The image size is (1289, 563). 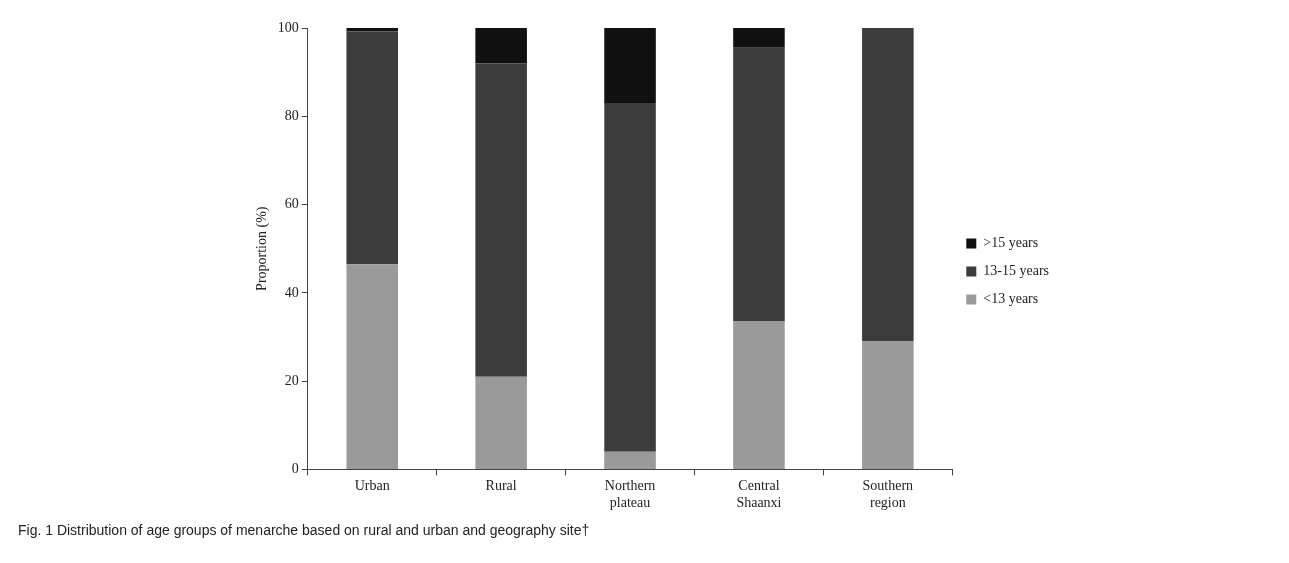 I want to click on legend-label: >15 years, so click(x=1011, y=243).